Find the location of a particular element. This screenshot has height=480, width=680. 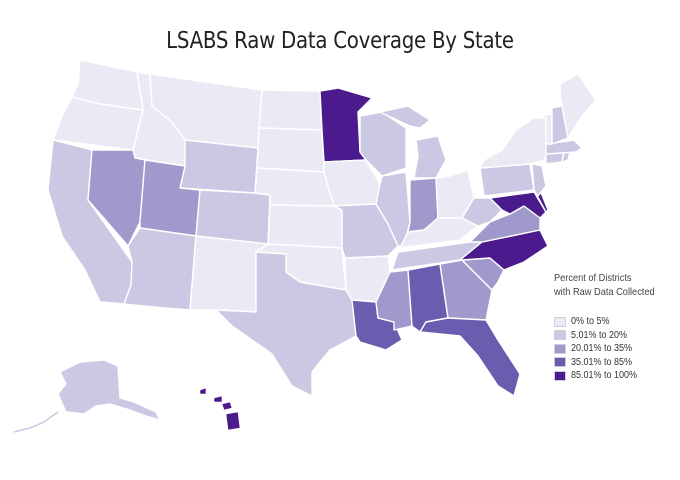

map-title: LSABS Raw Data Coverage By State is located at coordinates (340, 41).